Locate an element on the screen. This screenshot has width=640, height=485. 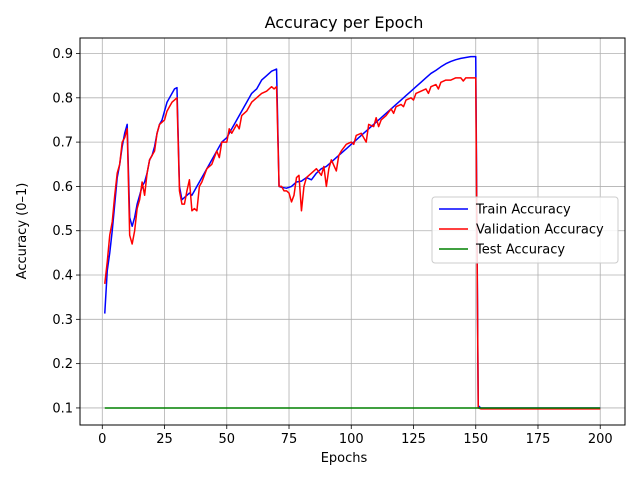
y-tick-label: 0.1 is located at coordinates (62, 408).